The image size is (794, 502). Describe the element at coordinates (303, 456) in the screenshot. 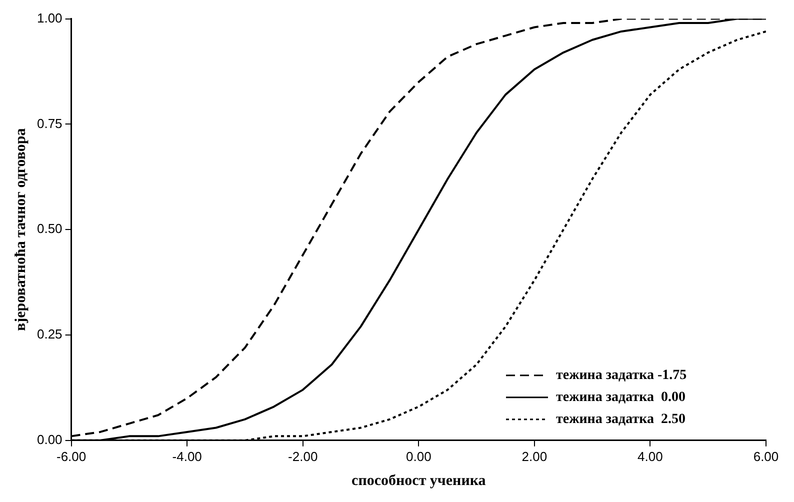

I see `x-tick-label: -2.00` at that location.